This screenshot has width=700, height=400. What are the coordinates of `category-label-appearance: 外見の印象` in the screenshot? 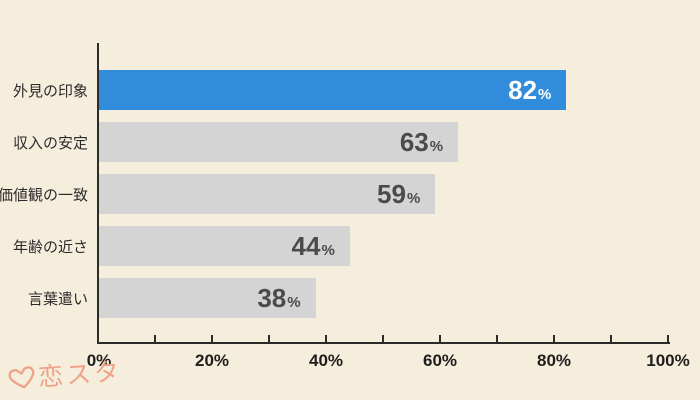 It's located at (50, 91).